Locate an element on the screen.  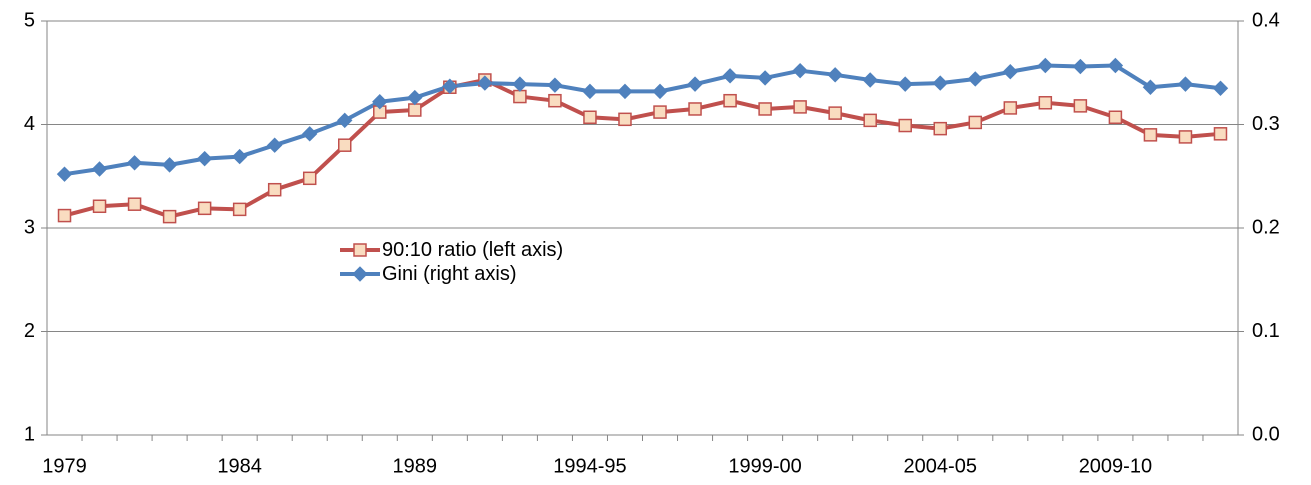
legend-item: Gini (right axis) is located at coordinates (480, 274).